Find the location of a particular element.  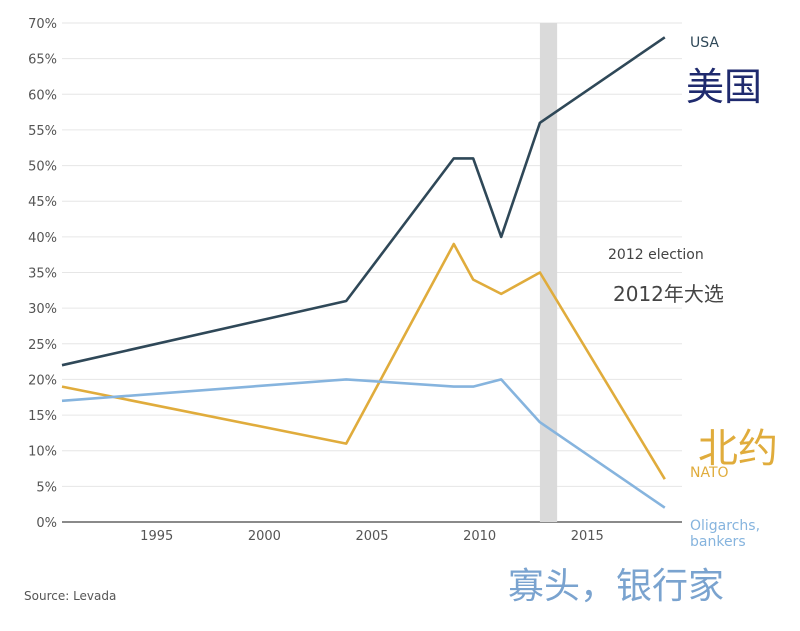

series-labels: USA NATO Oligarchs, bankers is located at coordinates (725, 292).